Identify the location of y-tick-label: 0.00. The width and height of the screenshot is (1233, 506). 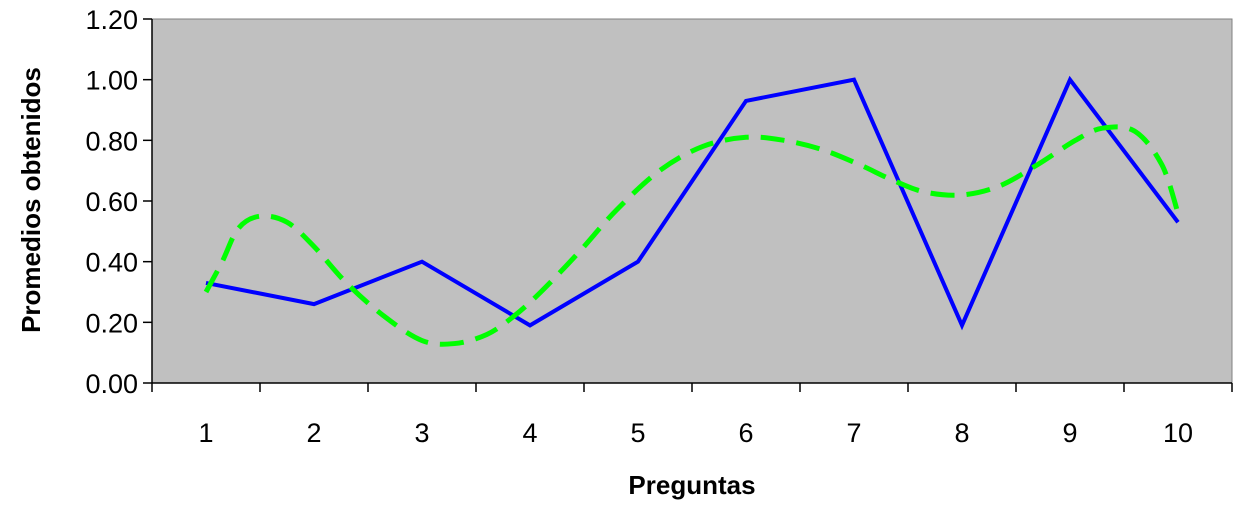
(111, 384).